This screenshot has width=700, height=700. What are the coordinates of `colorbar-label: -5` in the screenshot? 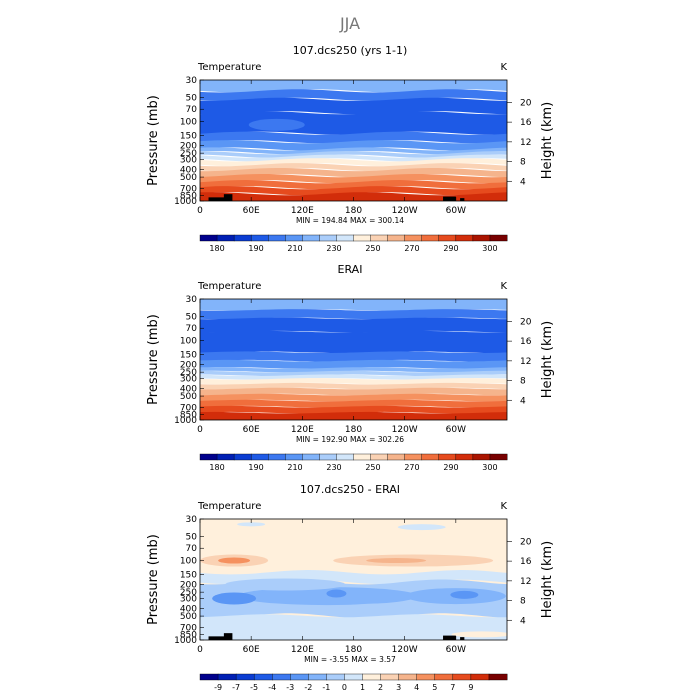 It's located at (254, 687).